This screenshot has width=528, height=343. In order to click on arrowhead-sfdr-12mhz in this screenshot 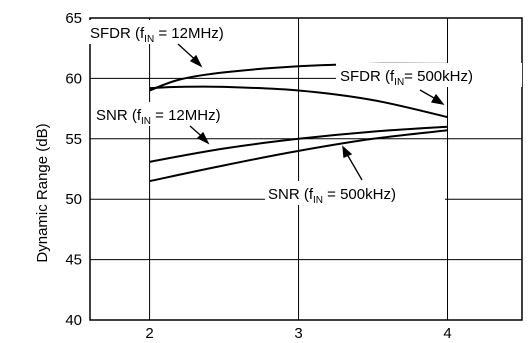, I will do `click(196, 61)`.